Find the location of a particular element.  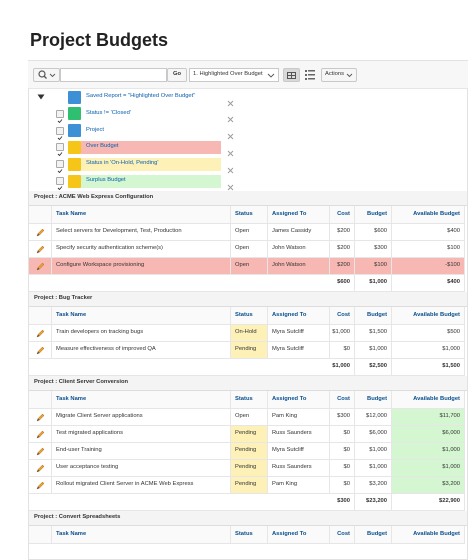

total-spacer is located at coordinates (179, 367).